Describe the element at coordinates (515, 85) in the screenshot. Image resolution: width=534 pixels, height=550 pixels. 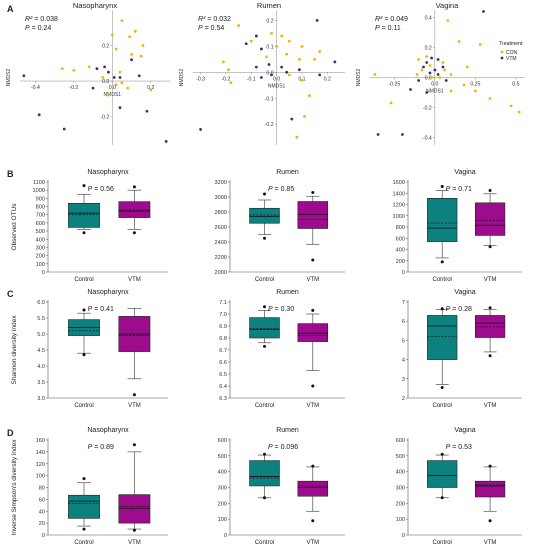
I see `x-tick-label: 0.5` at that location.